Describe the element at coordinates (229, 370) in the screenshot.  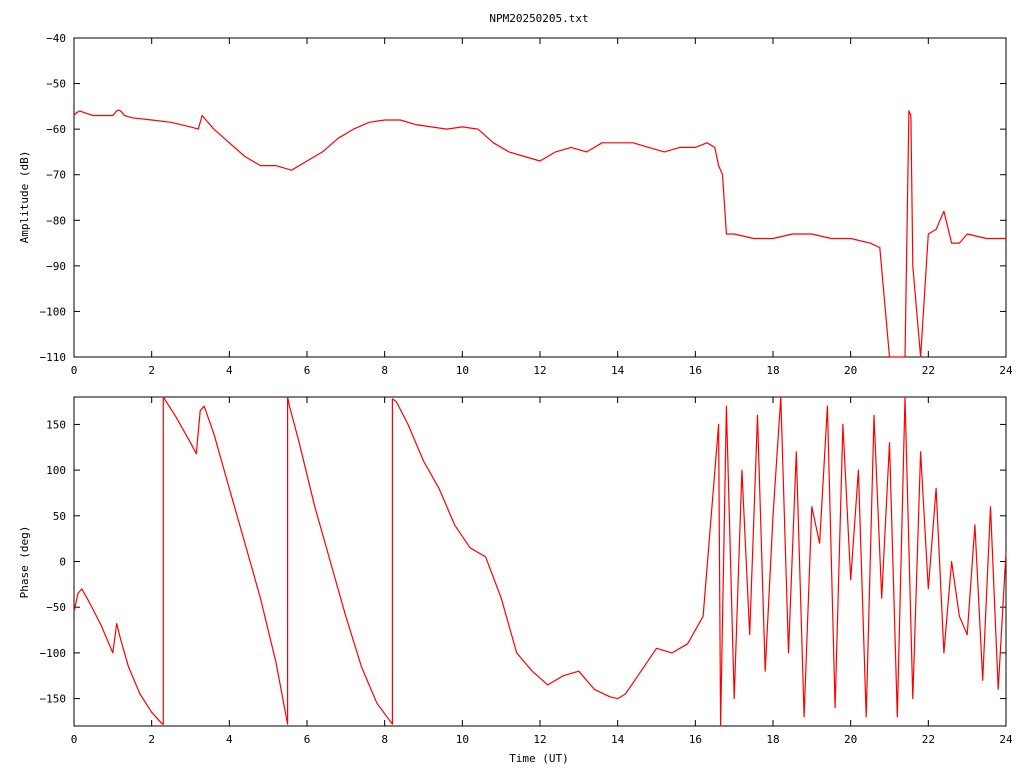
I see `amplitude-x-tick-label: 4` at that location.